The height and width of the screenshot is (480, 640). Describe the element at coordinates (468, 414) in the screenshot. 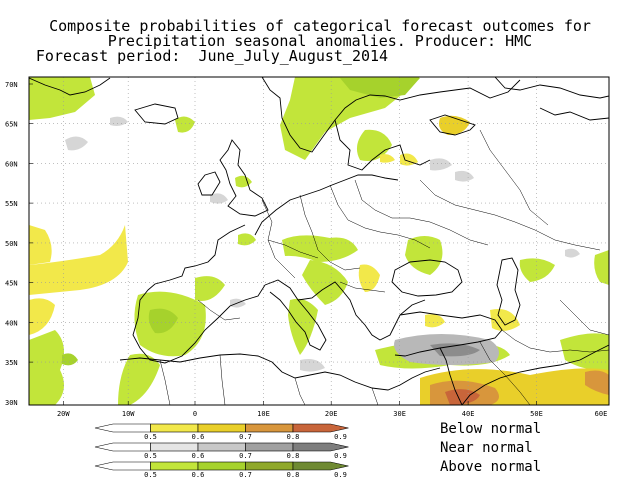

I see `lon-label-40e: 40E` at that location.